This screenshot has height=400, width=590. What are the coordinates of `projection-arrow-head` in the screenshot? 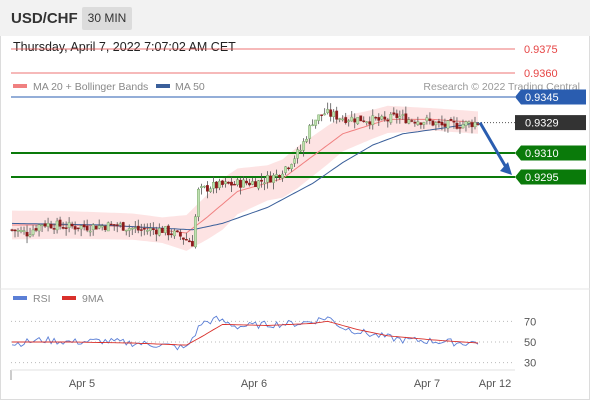 It's located at (506, 168).